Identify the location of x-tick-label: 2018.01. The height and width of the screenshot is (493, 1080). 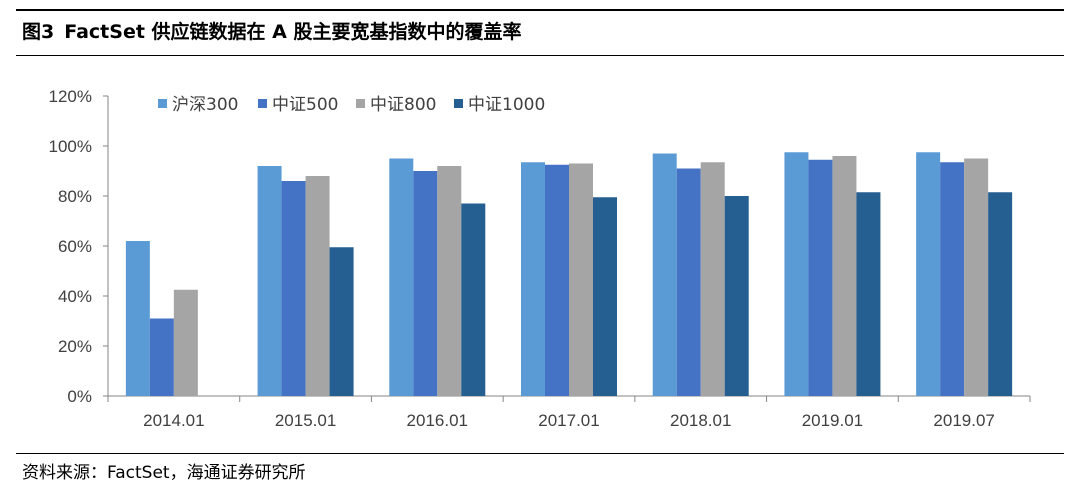
(700, 420).